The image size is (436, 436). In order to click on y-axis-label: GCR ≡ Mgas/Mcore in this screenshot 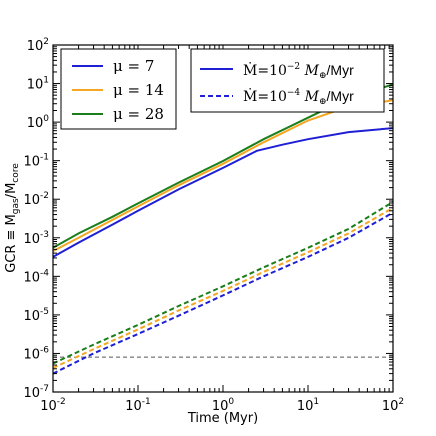, I will do `click(12, 218)`.